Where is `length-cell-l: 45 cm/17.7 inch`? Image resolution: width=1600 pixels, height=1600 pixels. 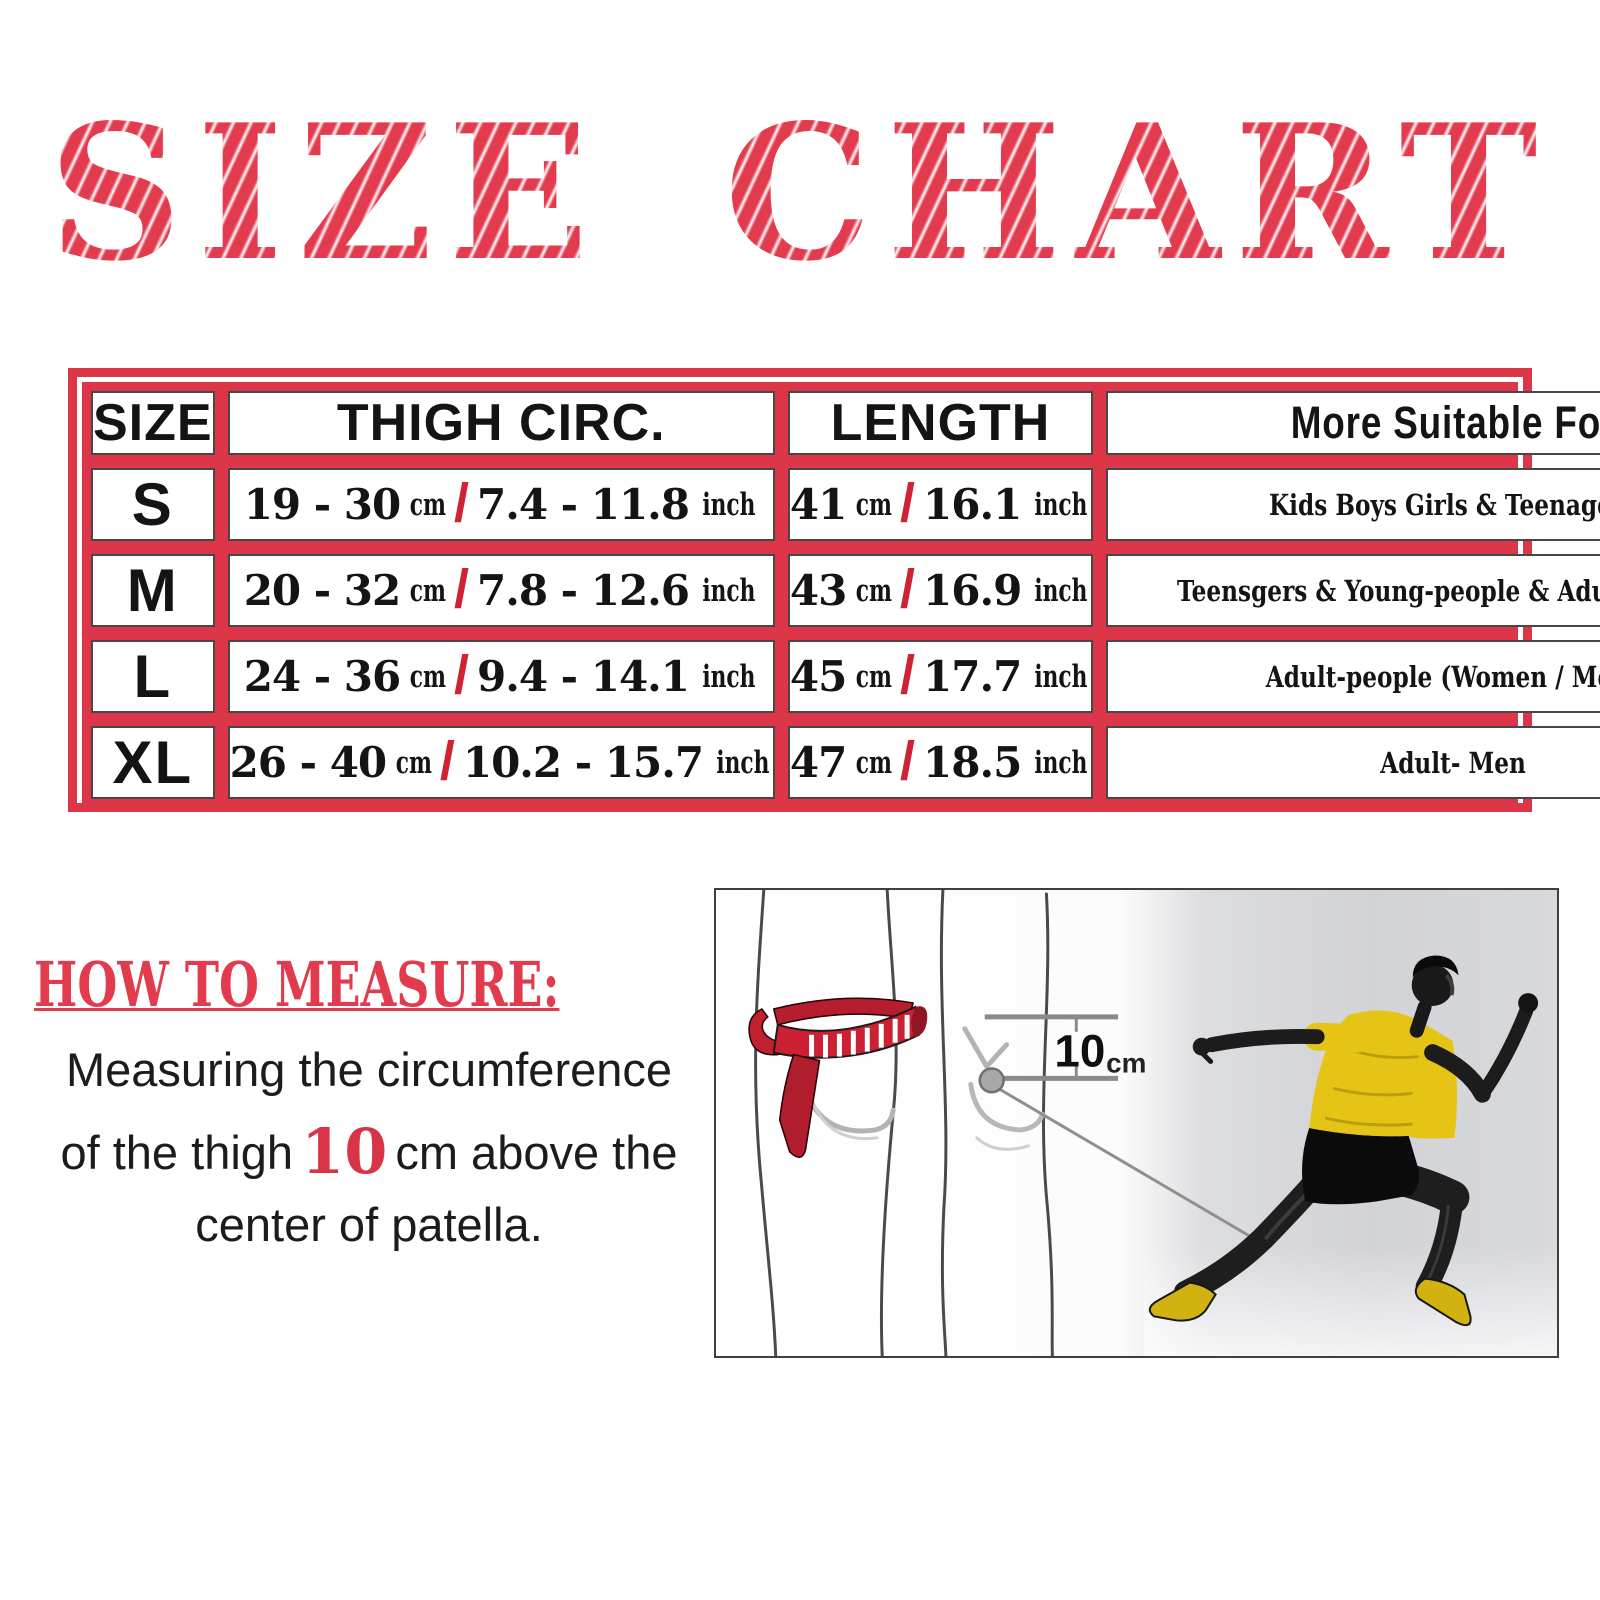 length-cell-l: 45 cm/17.7 inch is located at coordinates (940, 676).